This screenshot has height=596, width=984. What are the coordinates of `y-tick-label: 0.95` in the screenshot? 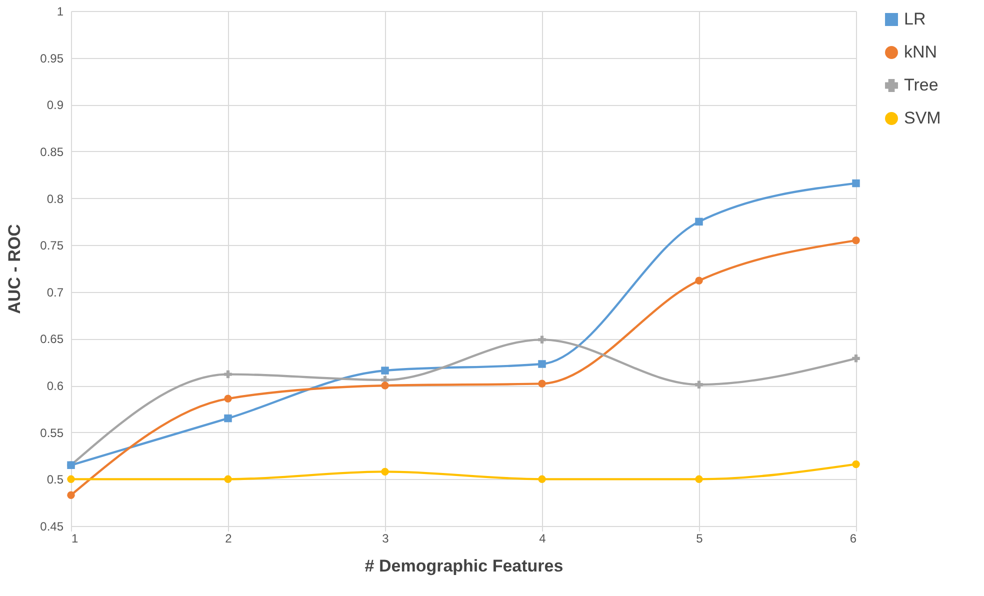 It's located at (52, 58).